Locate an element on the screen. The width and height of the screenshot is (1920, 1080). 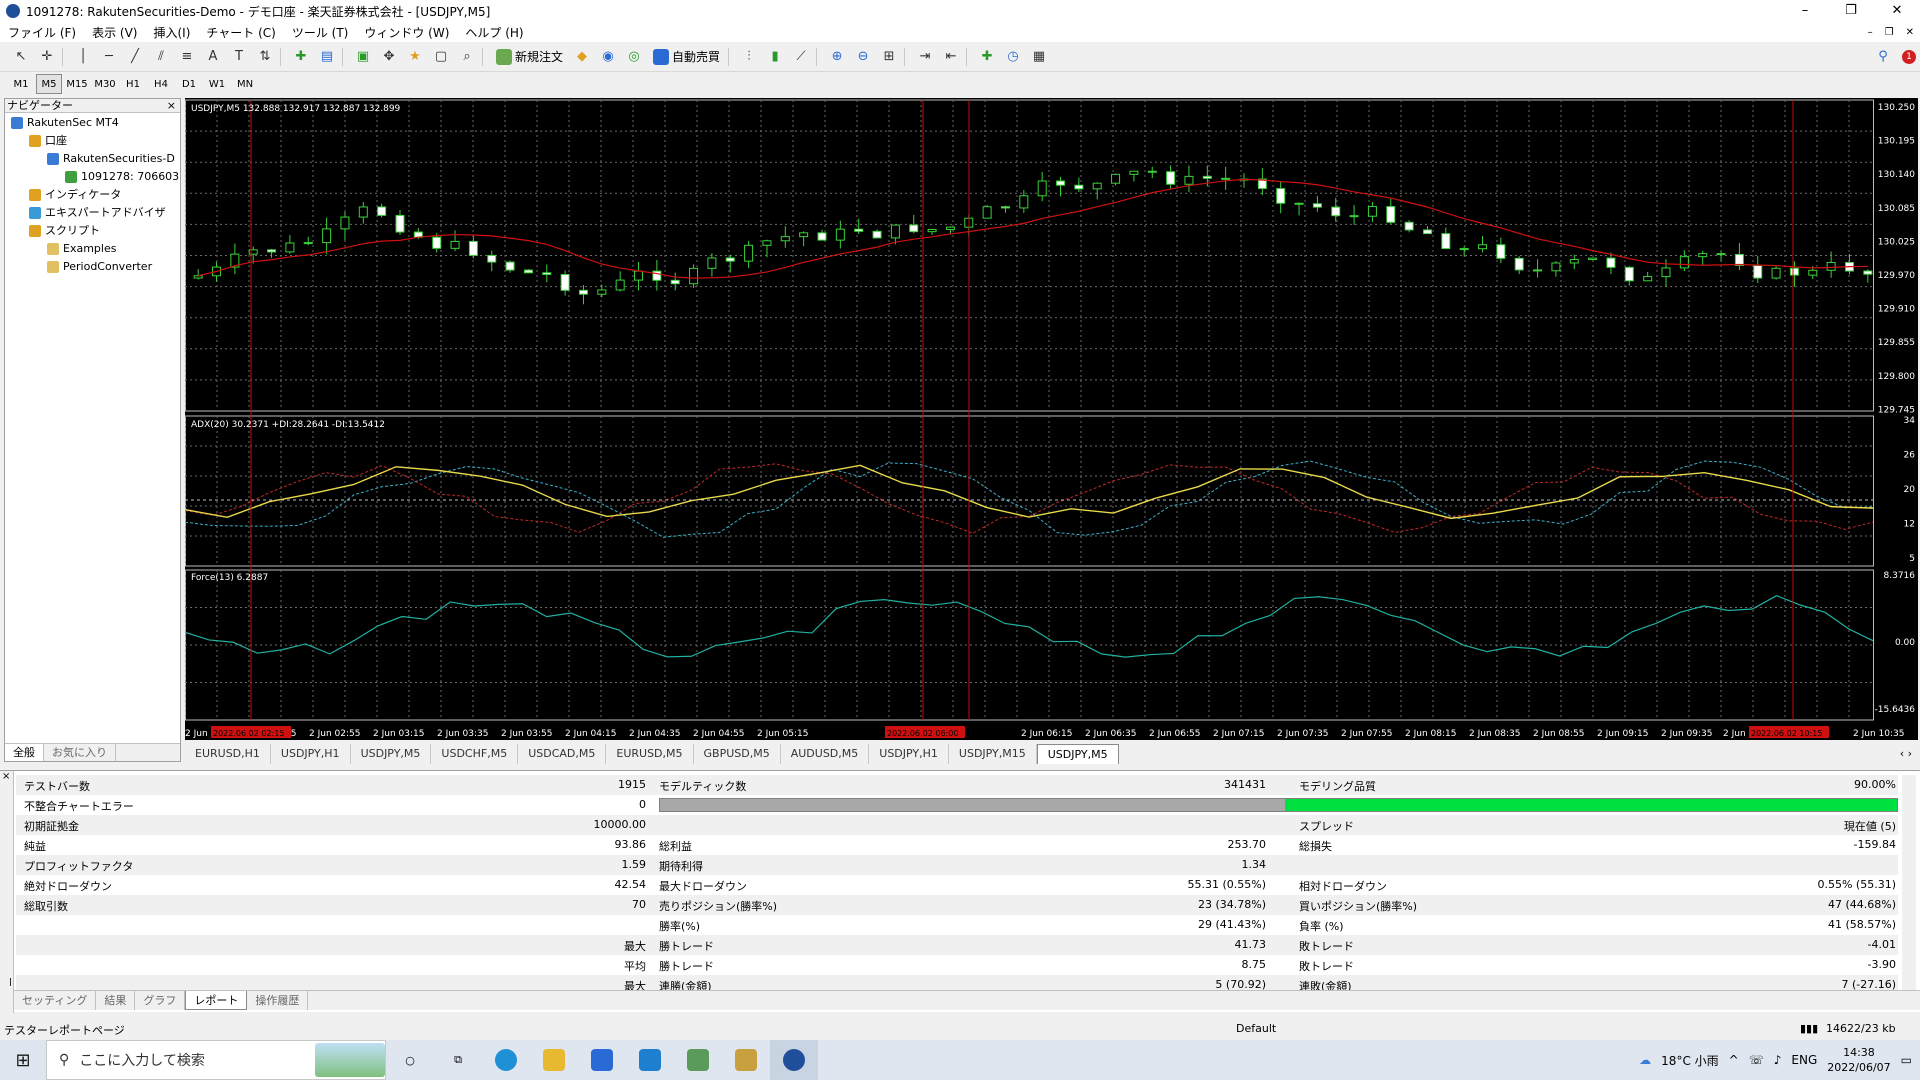
indicators-icon: ✚ is located at coordinates (987, 56).